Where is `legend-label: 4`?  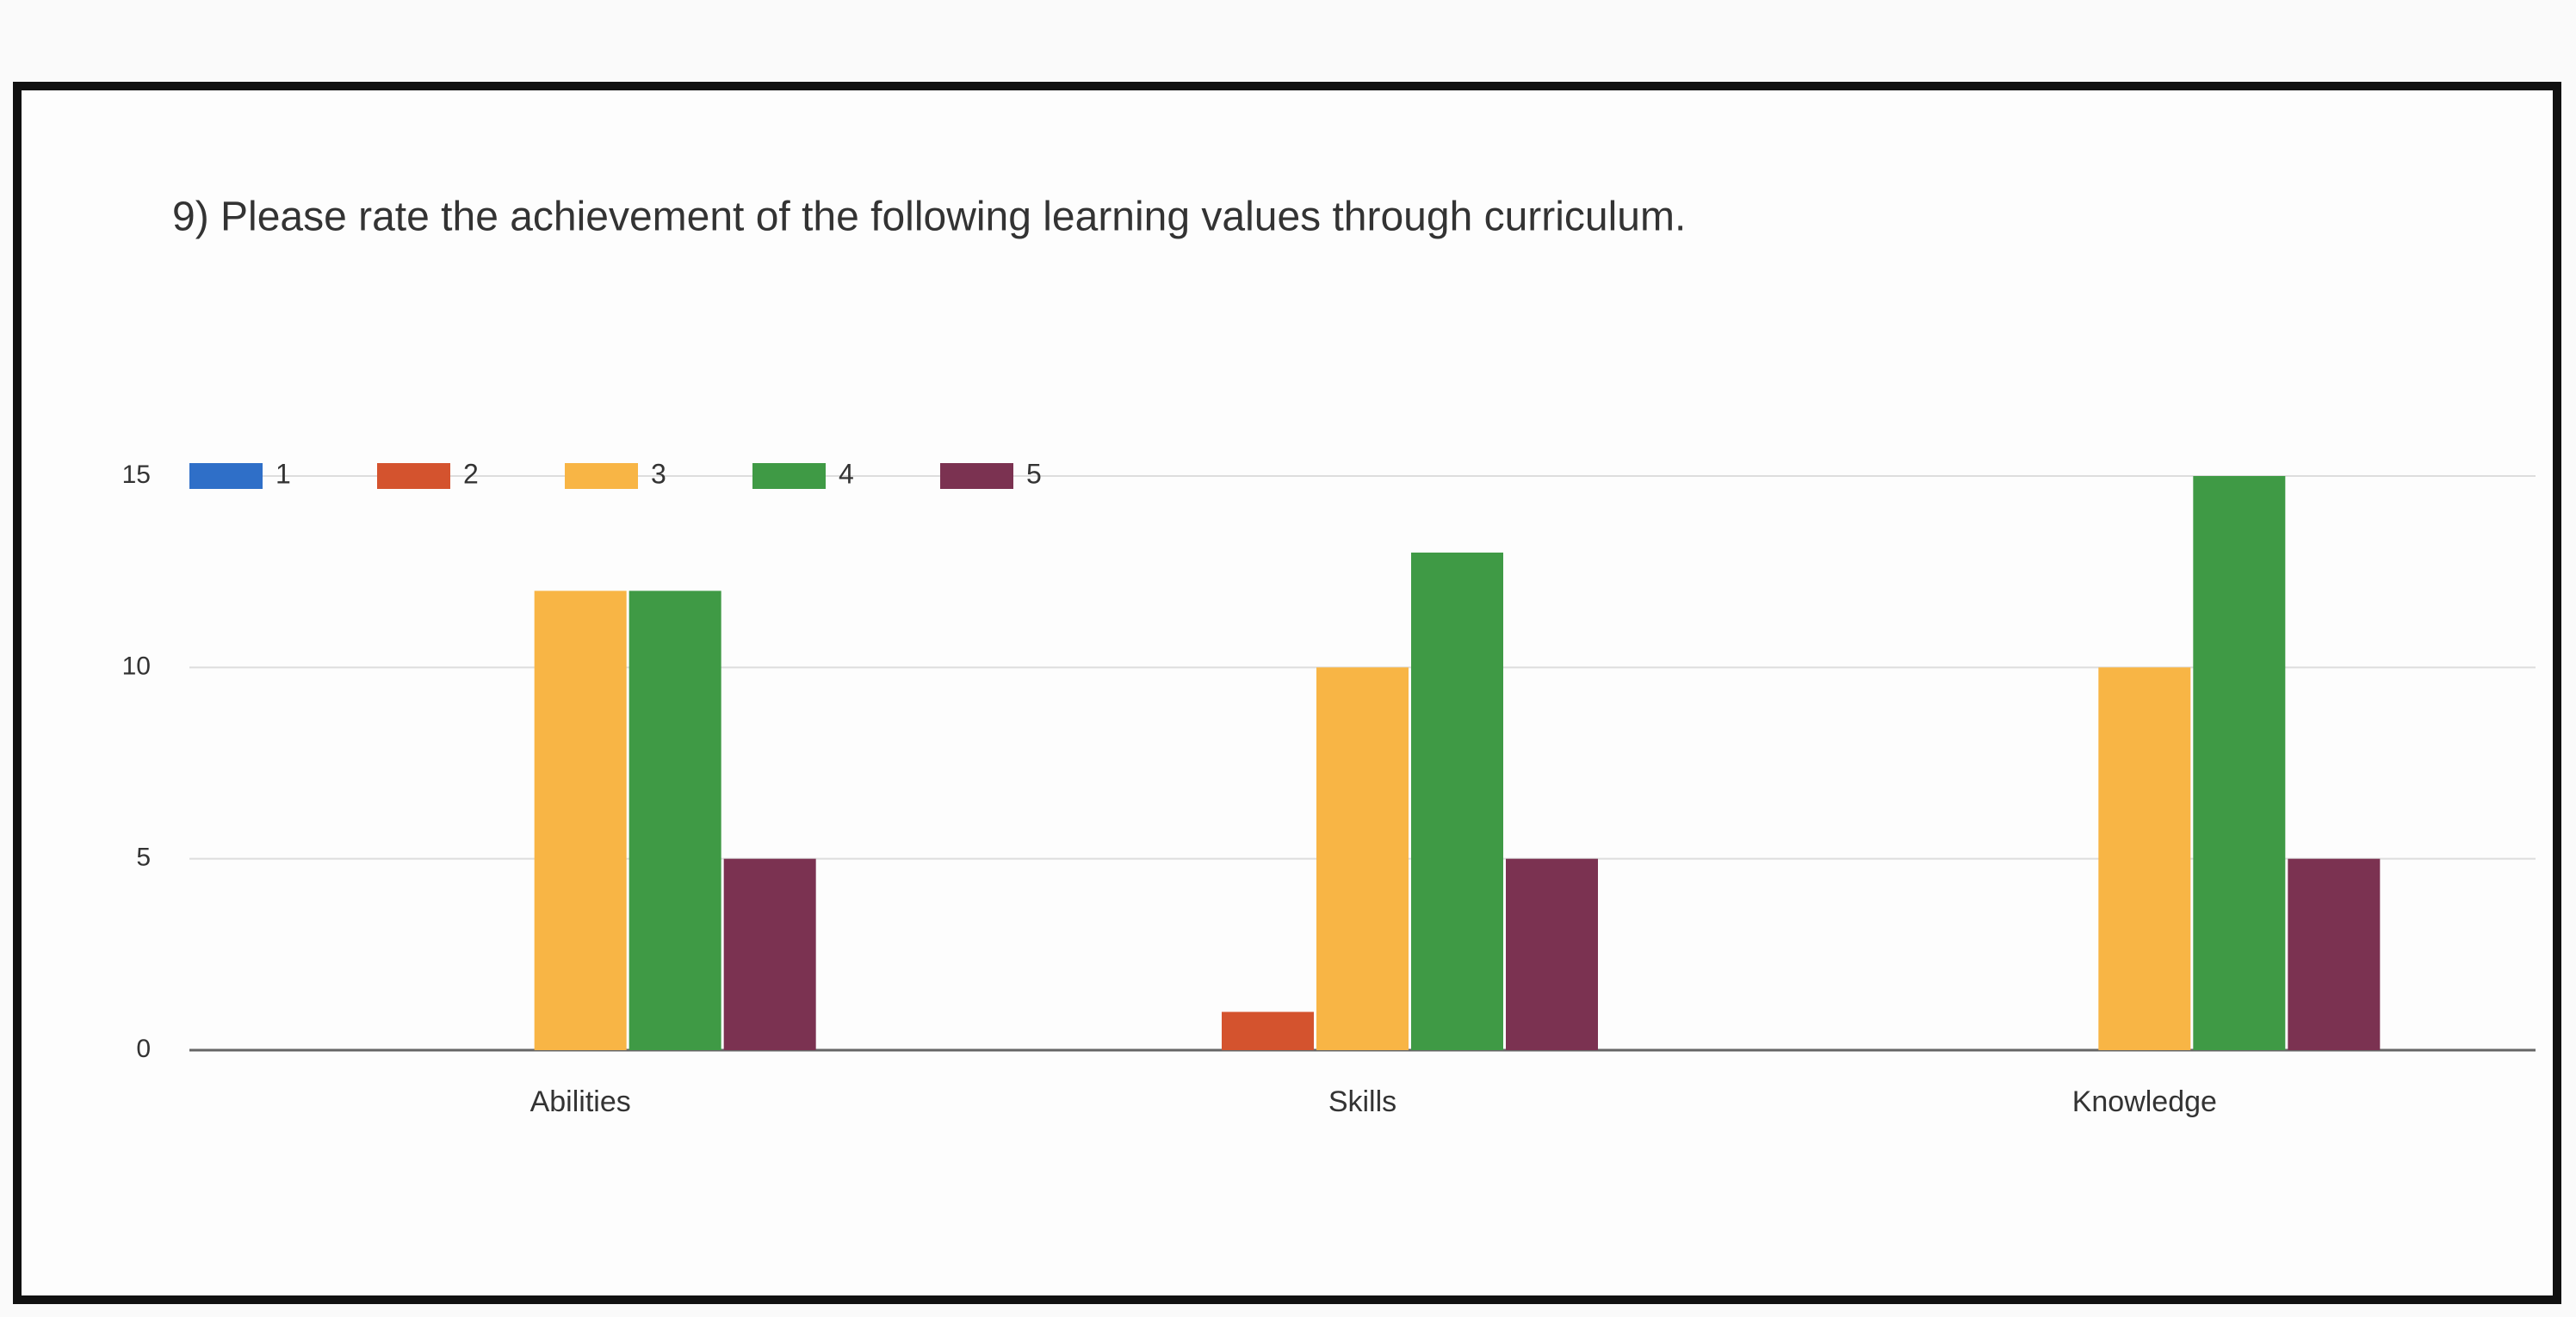 legend-label: 4 is located at coordinates (846, 474).